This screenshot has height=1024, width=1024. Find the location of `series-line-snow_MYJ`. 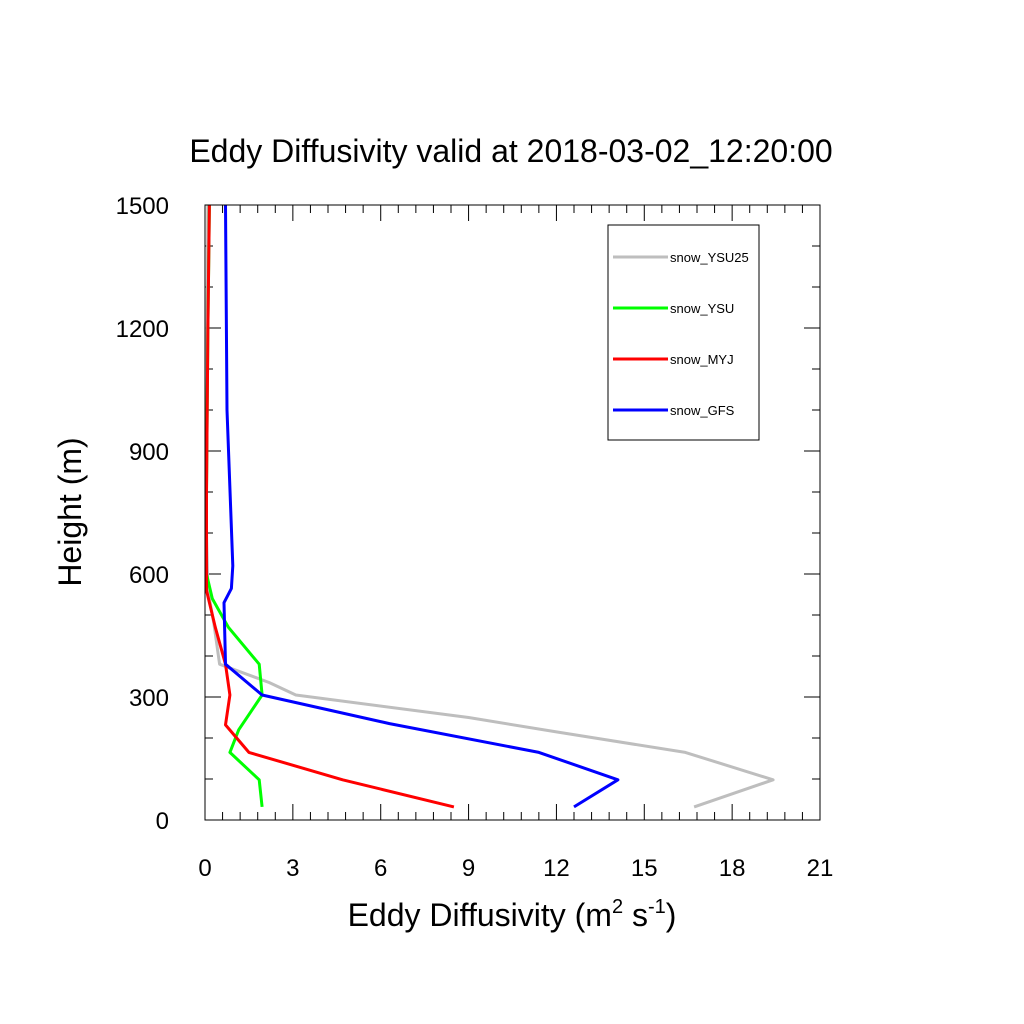

series-line-snow_MYJ is located at coordinates (330, 506).